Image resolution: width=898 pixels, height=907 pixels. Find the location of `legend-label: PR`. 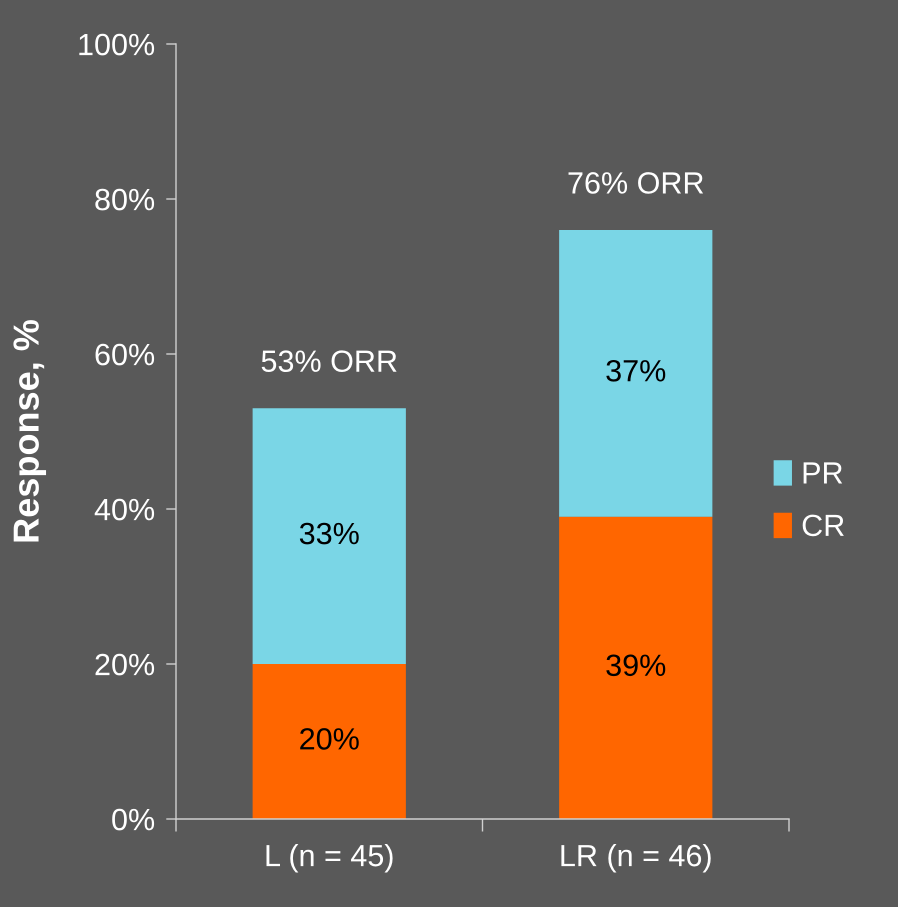

legend-label: PR is located at coordinates (823, 473).